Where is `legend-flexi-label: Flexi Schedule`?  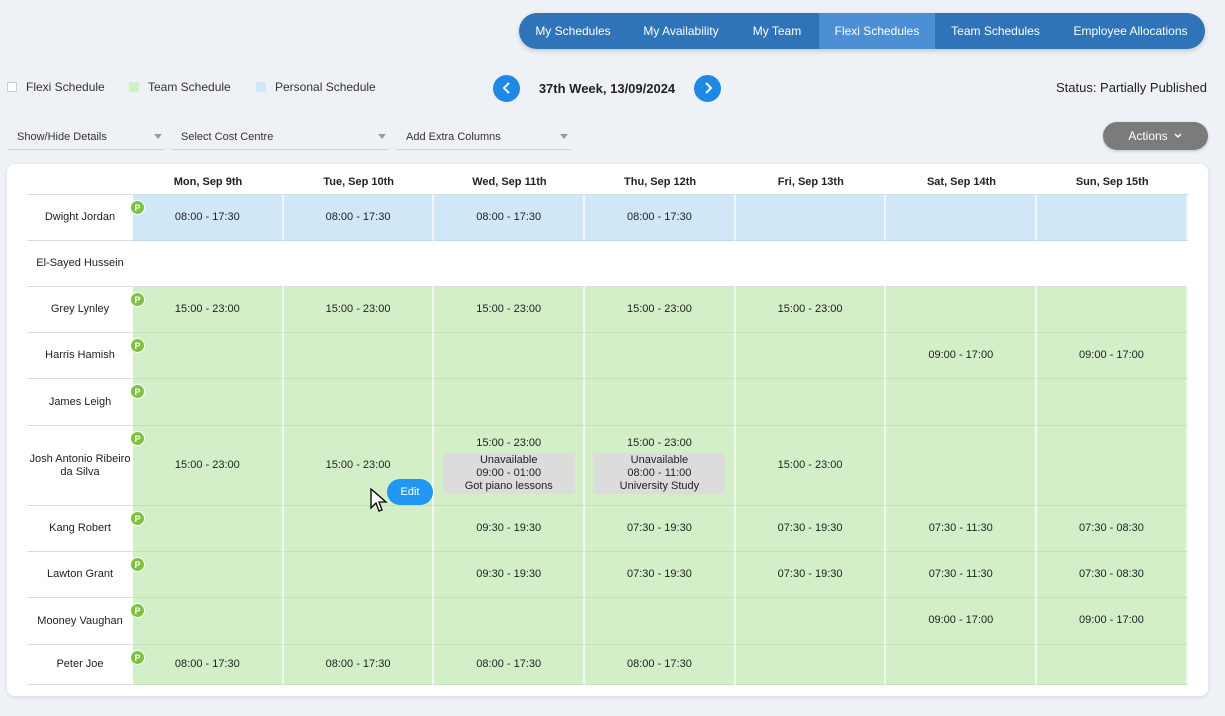 legend-flexi-label: Flexi Schedule is located at coordinates (65, 87).